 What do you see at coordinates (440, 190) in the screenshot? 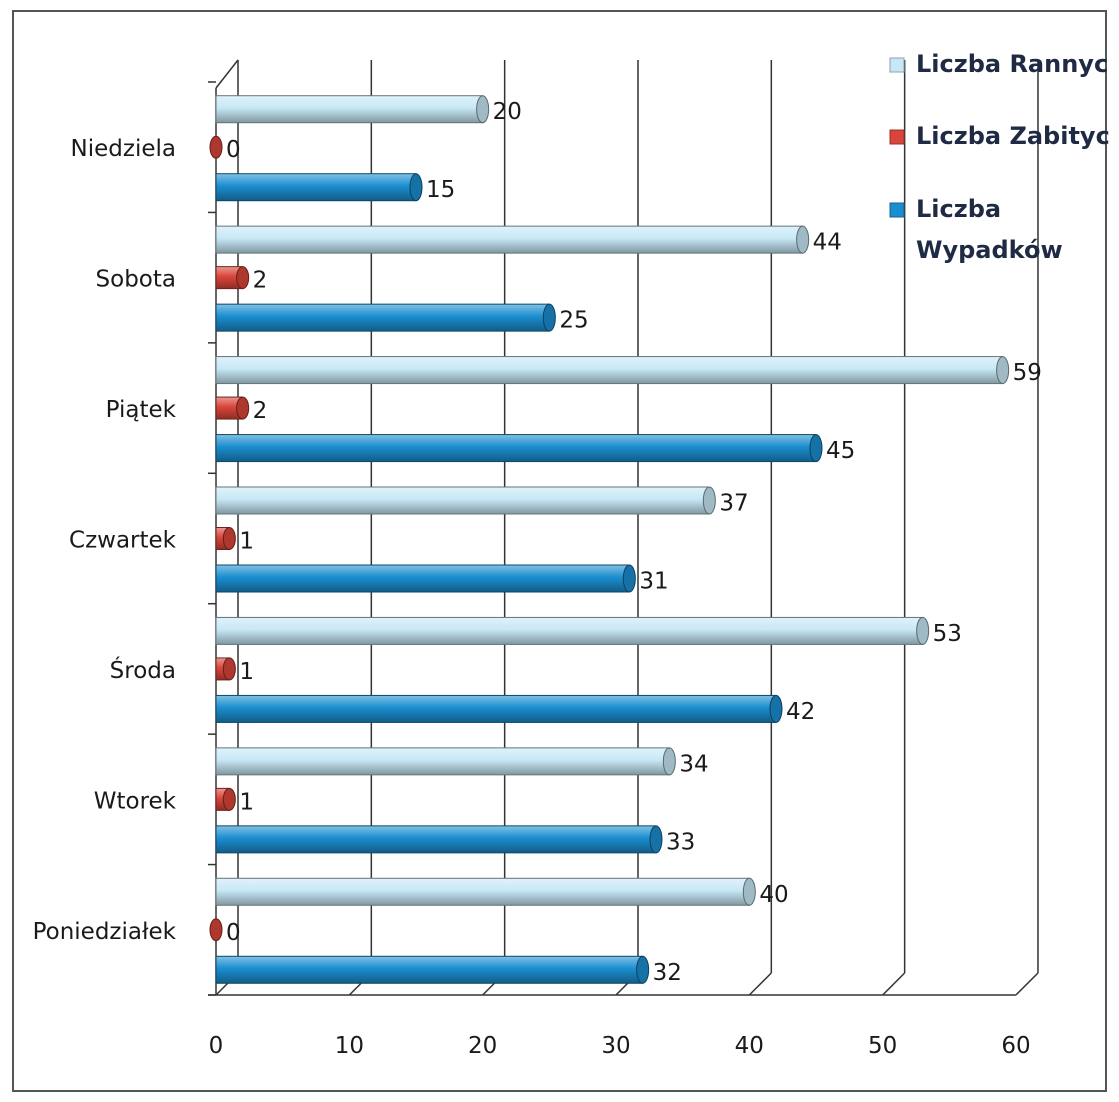
I see `data-label: 15` at bounding box center [440, 190].